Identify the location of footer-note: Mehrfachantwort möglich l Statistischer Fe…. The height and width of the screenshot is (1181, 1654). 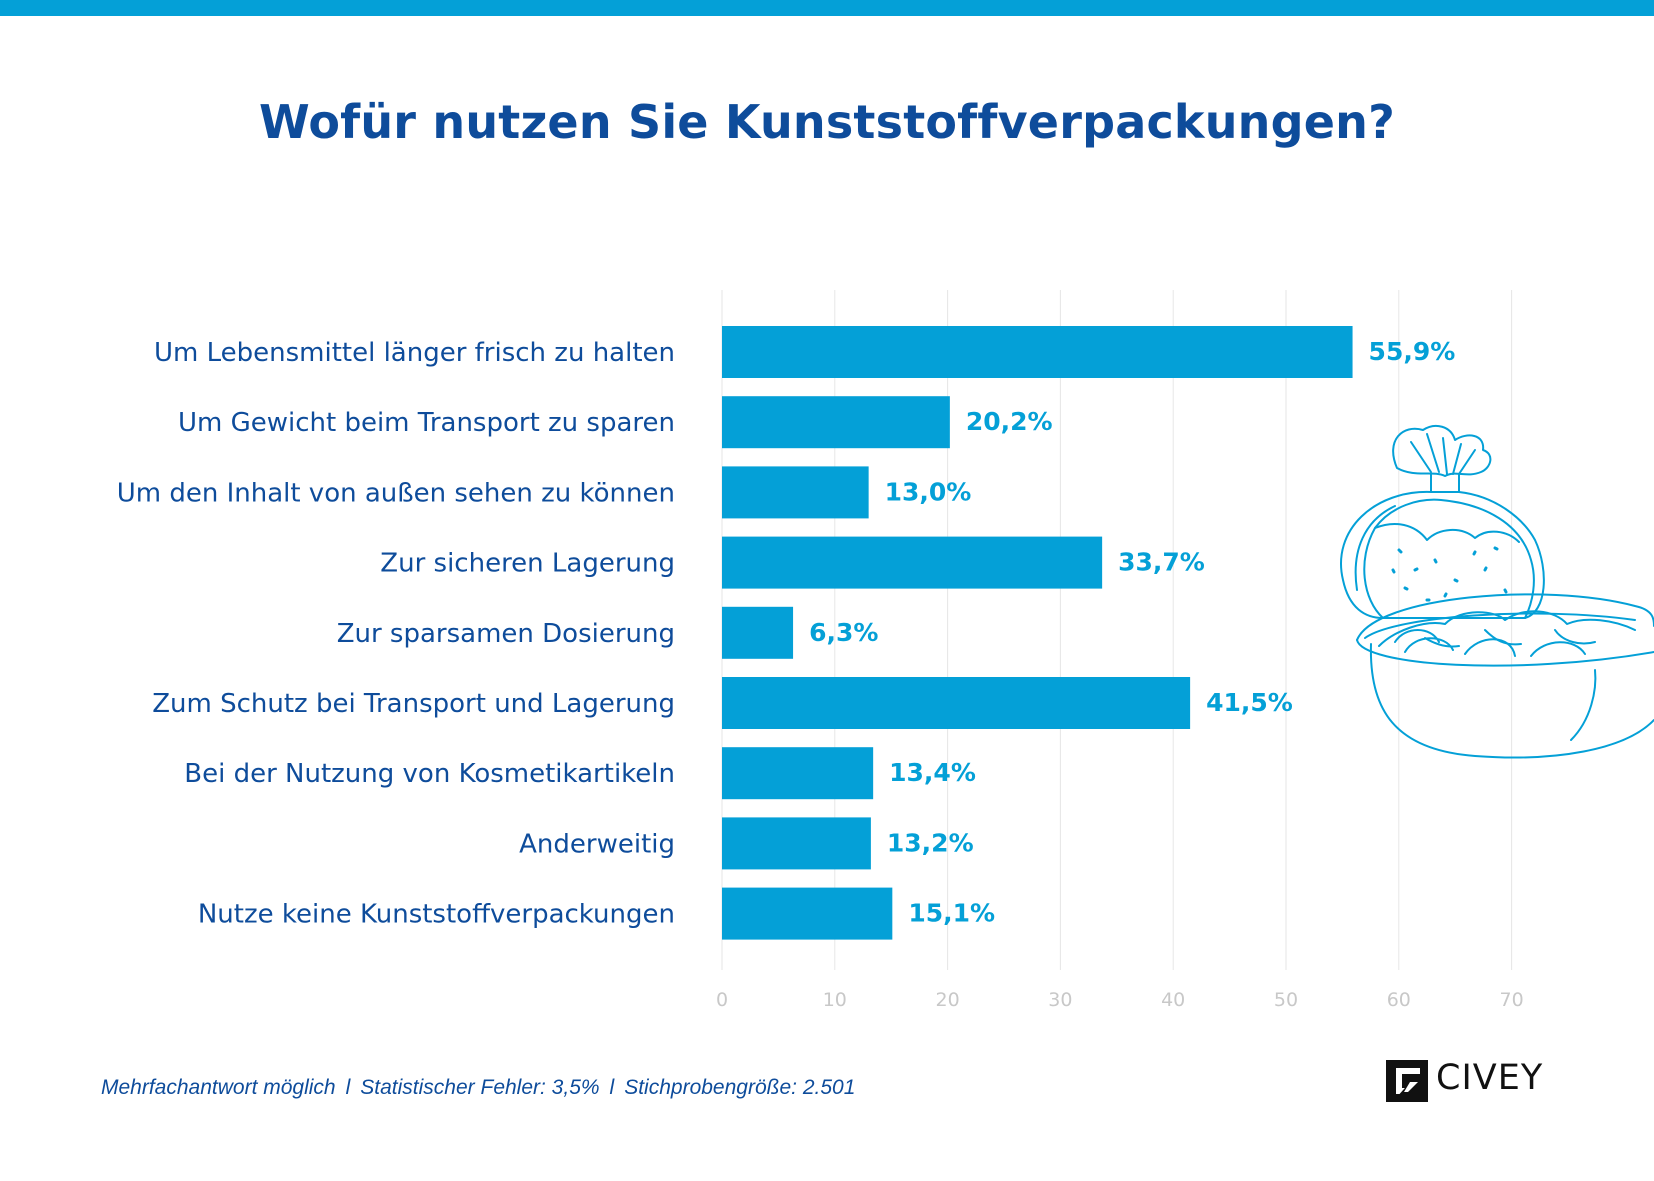
(478, 1088).